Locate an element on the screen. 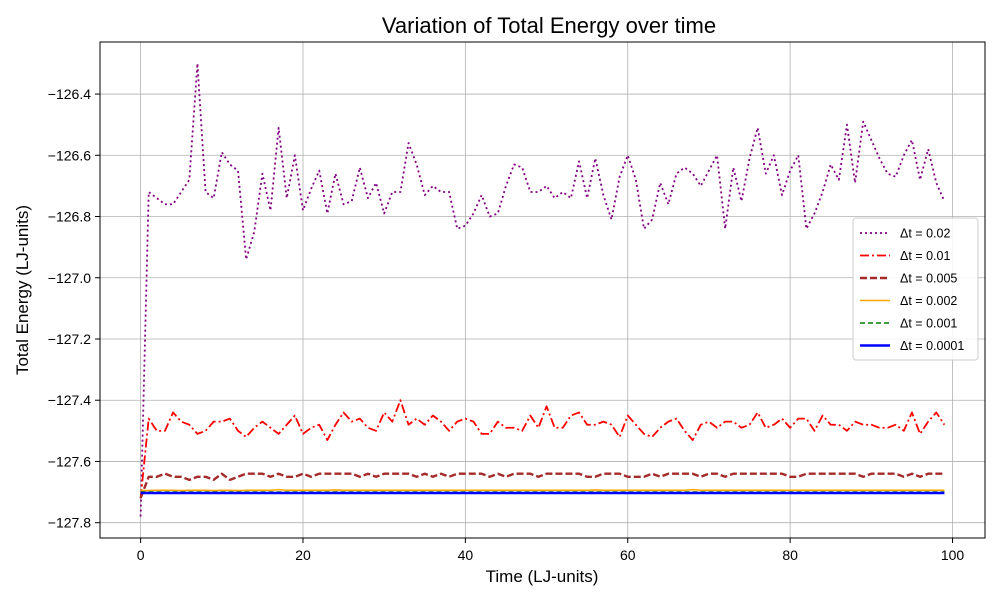 This screenshot has width=1000, height=600. y-tick-label: −126.4 is located at coordinates (69, 94).